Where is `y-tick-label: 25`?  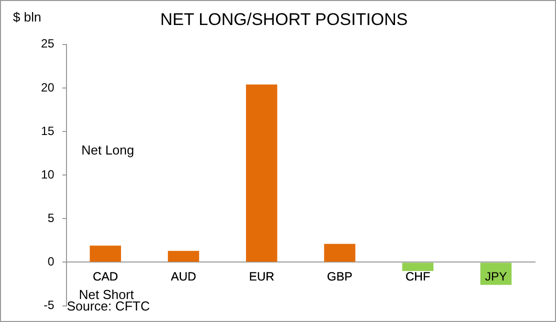
y-tick-label: 25 is located at coordinates (47, 43).